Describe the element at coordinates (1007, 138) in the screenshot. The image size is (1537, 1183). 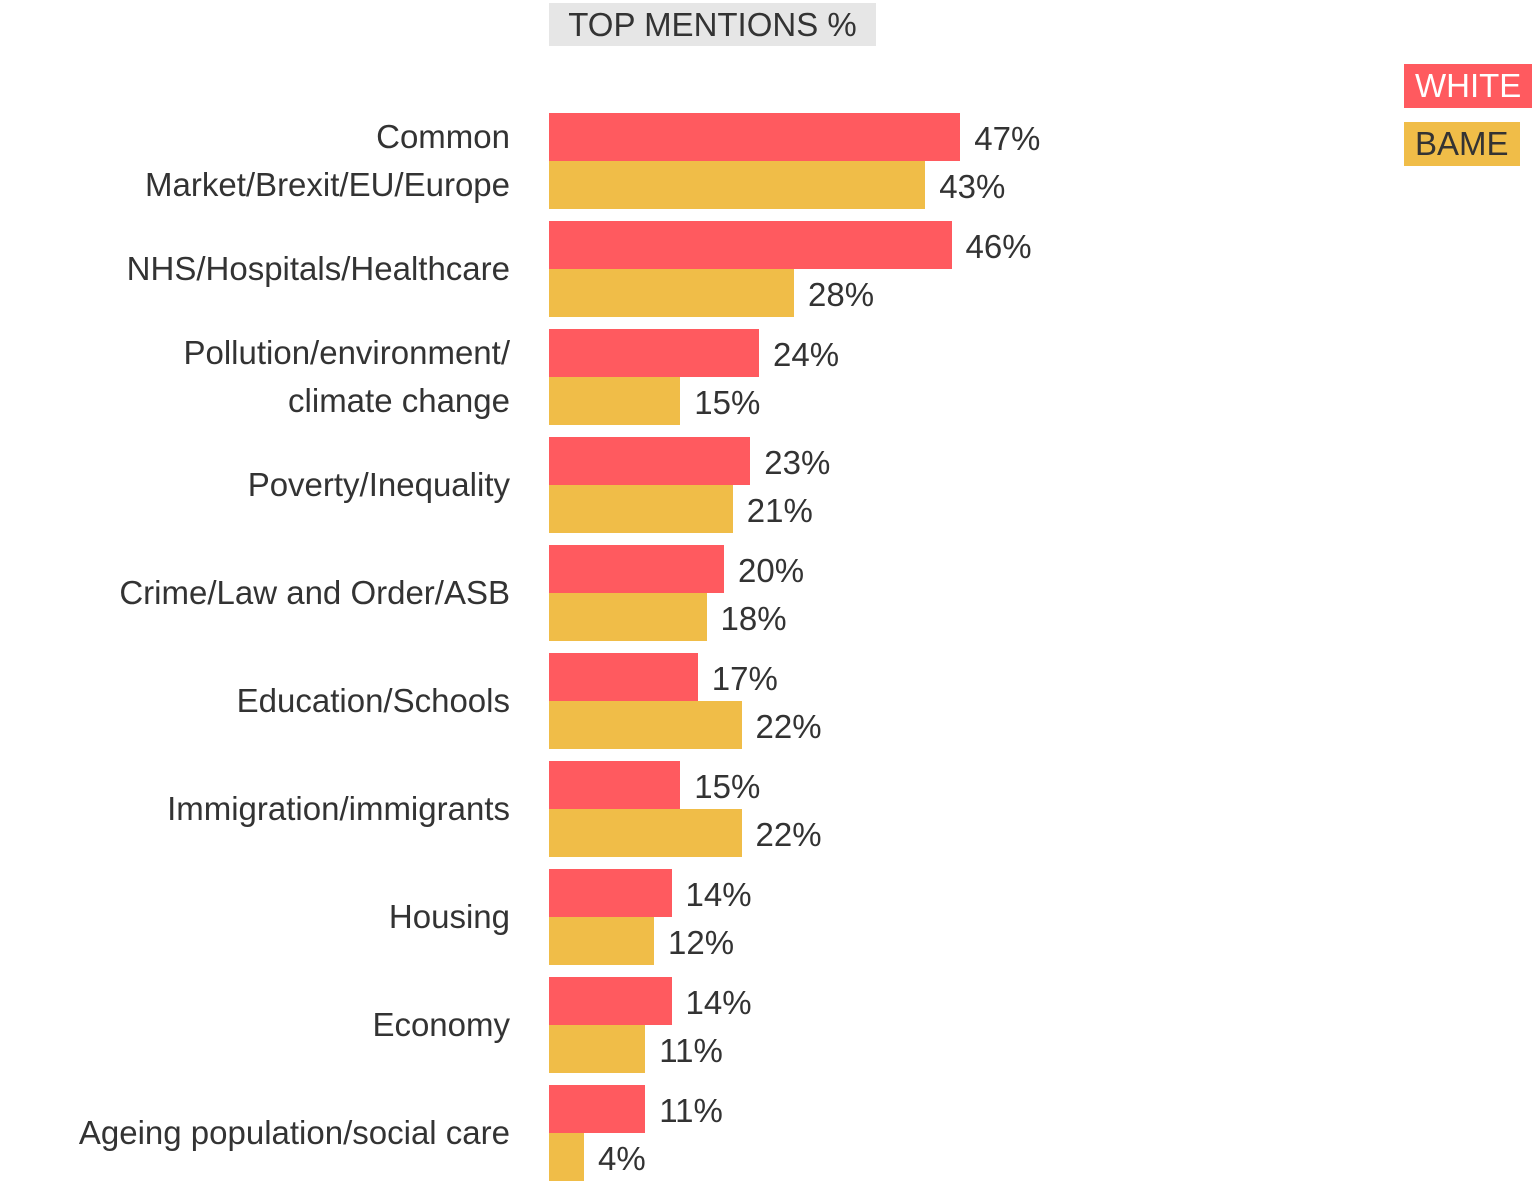
I see `value-label: 47%` at that location.